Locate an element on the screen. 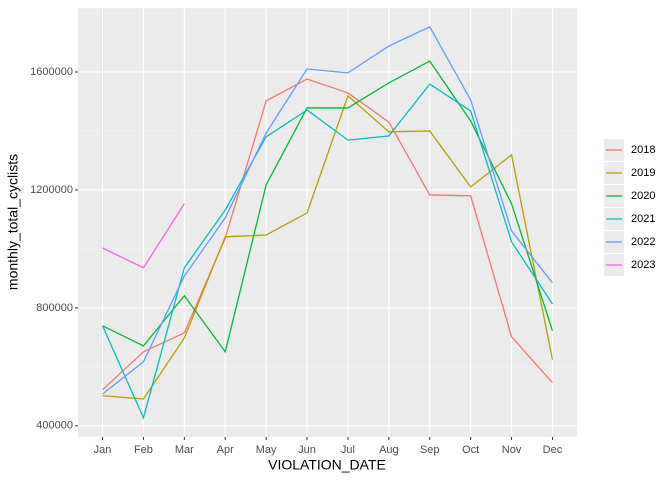 The height and width of the screenshot is (480, 672). x-tick-label: Feb is located at coordinates (143, 450).